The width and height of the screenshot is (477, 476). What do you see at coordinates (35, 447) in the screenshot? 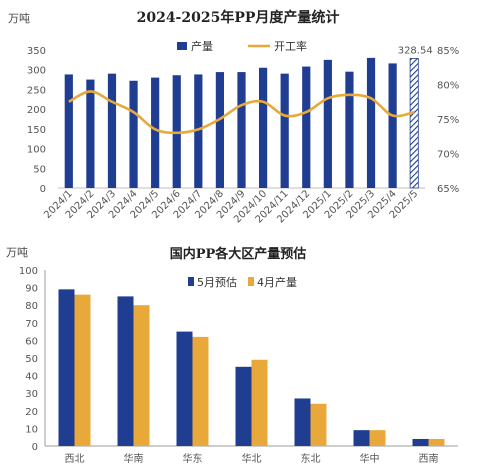
I see `chart2-y-tick-label: 0` at bounding box center [35, 447].